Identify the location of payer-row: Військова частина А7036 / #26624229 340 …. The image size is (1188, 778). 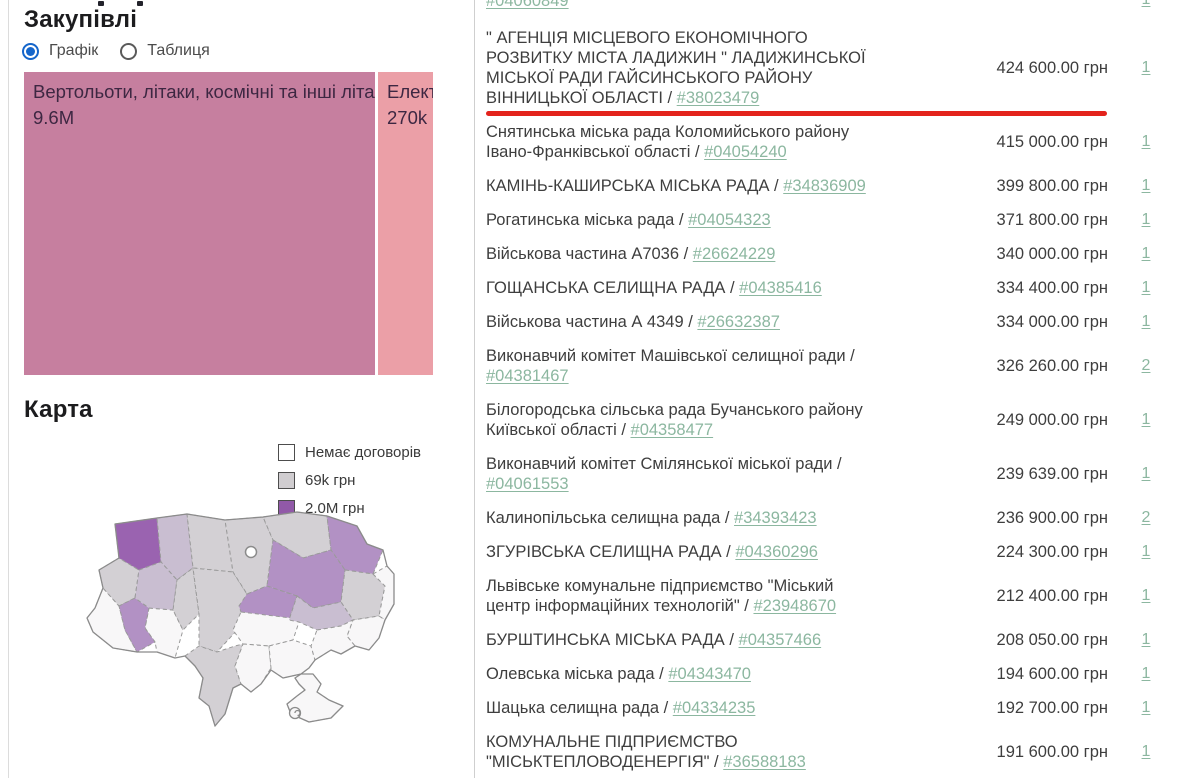
(837, 254).